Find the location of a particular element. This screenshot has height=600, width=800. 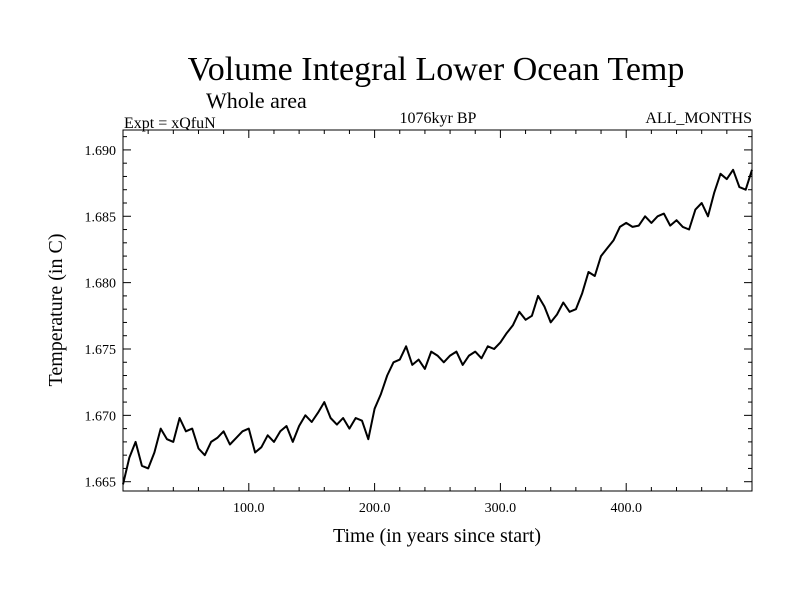

period-label: 1076kyr BP is located at coordinates (438, 118).